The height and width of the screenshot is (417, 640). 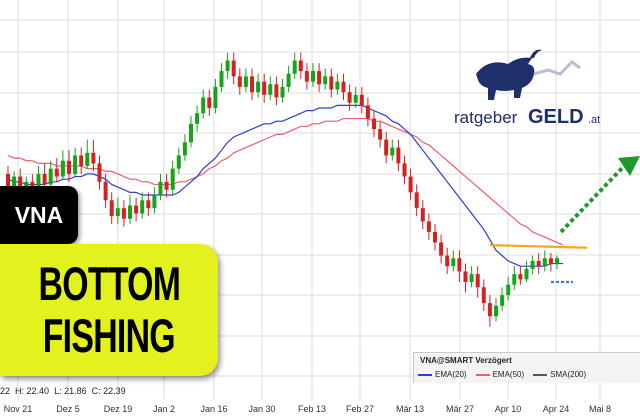 What do you see at coordinates (164, 409) in the screenshot?
I see `x-tick-label: Jan 2` at bounding box center [164, 409].